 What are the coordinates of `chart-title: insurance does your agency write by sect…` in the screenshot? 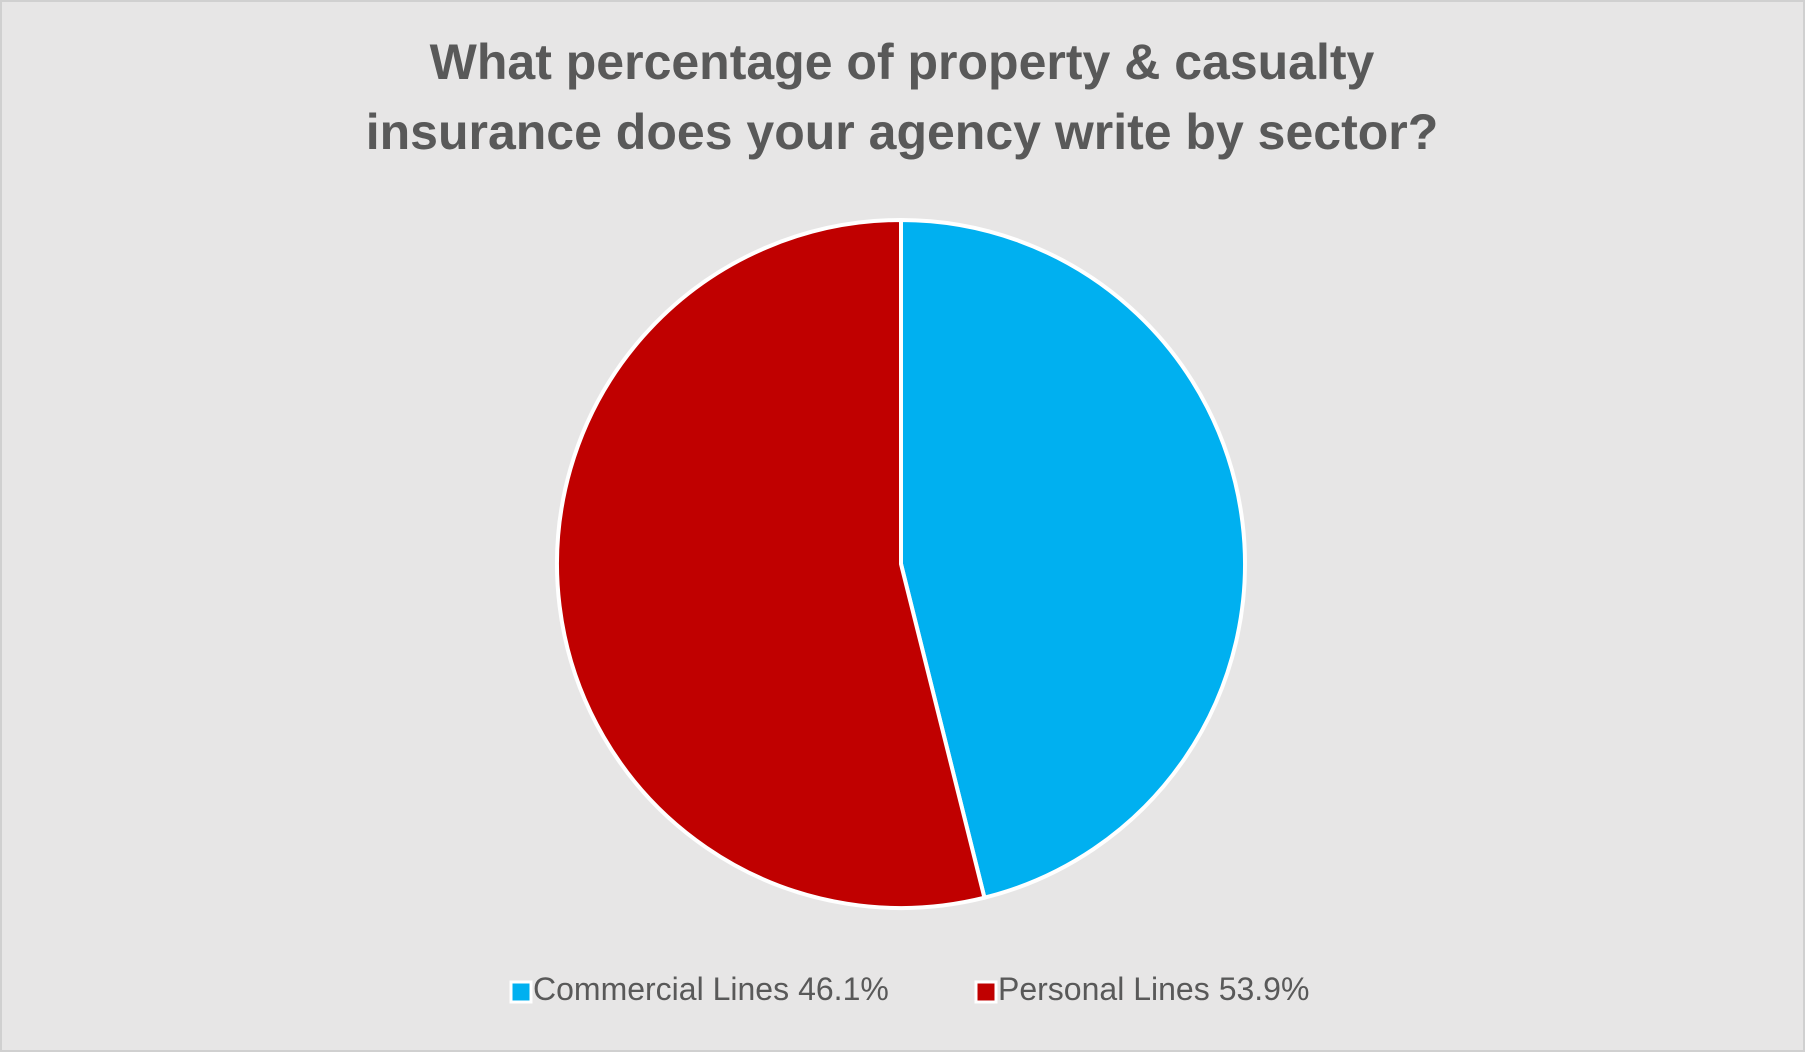 It's located at (902, 132).